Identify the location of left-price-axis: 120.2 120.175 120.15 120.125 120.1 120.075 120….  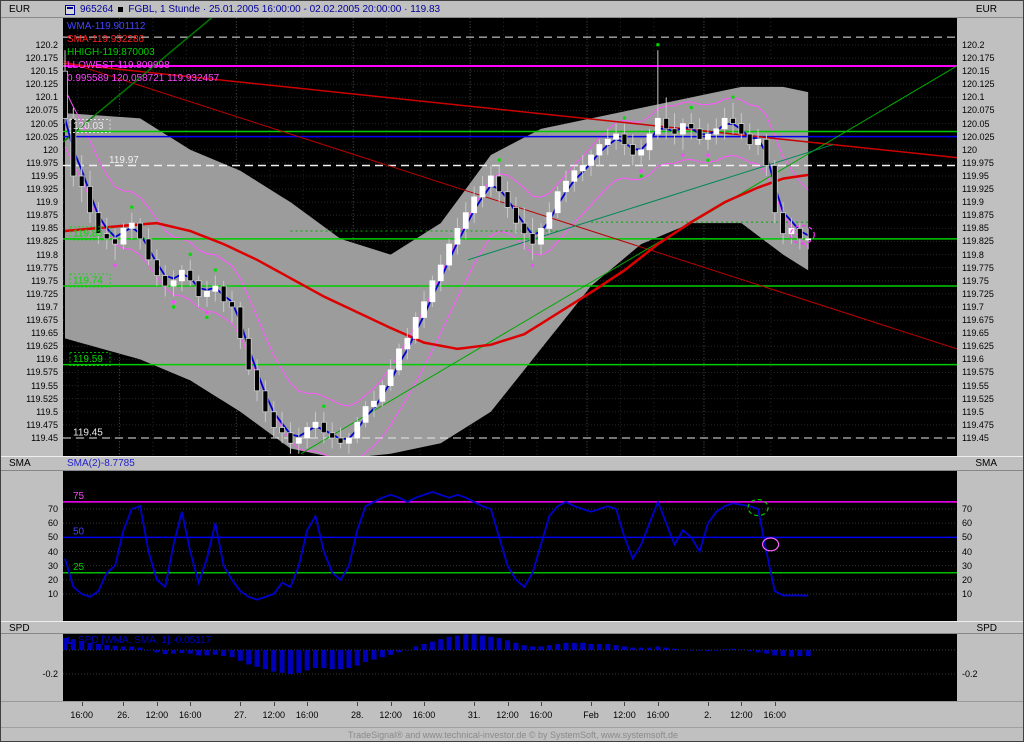
(31, 237).